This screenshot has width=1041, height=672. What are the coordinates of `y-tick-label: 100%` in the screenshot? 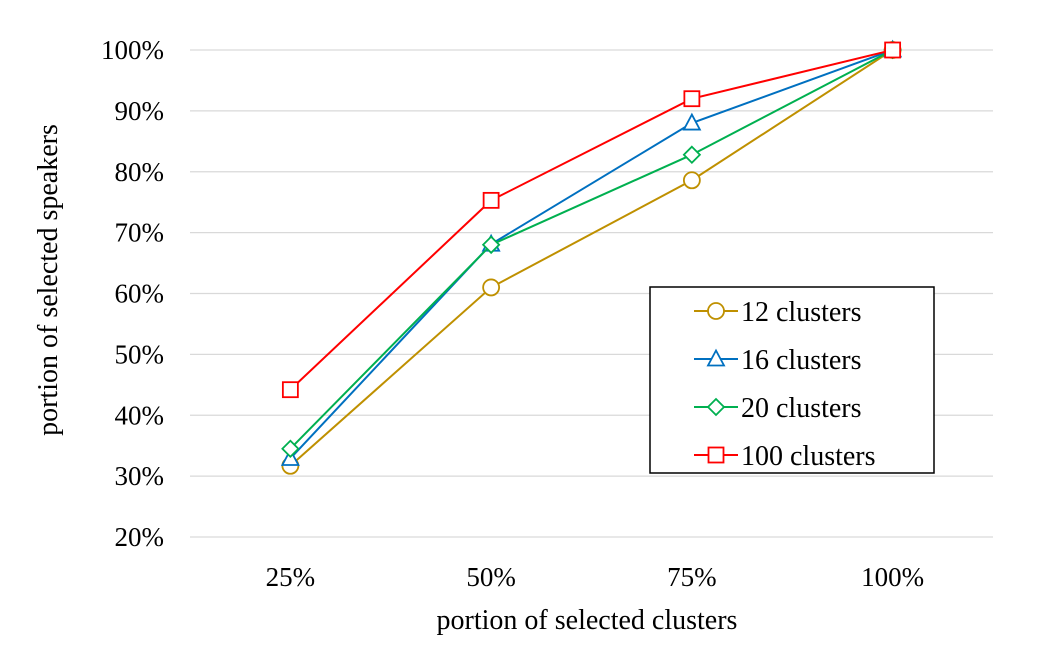 It's located at (132, 50).